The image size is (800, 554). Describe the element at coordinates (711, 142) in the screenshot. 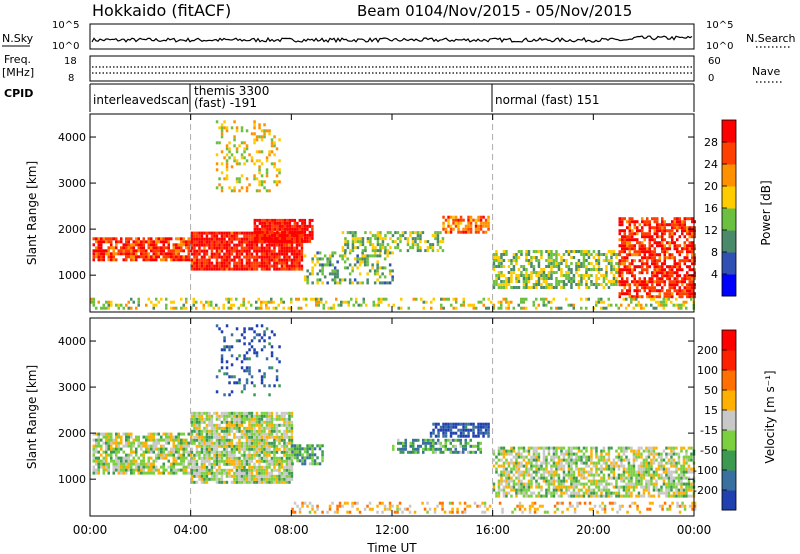

I see `colorbar-tick-label: 28` at that location.